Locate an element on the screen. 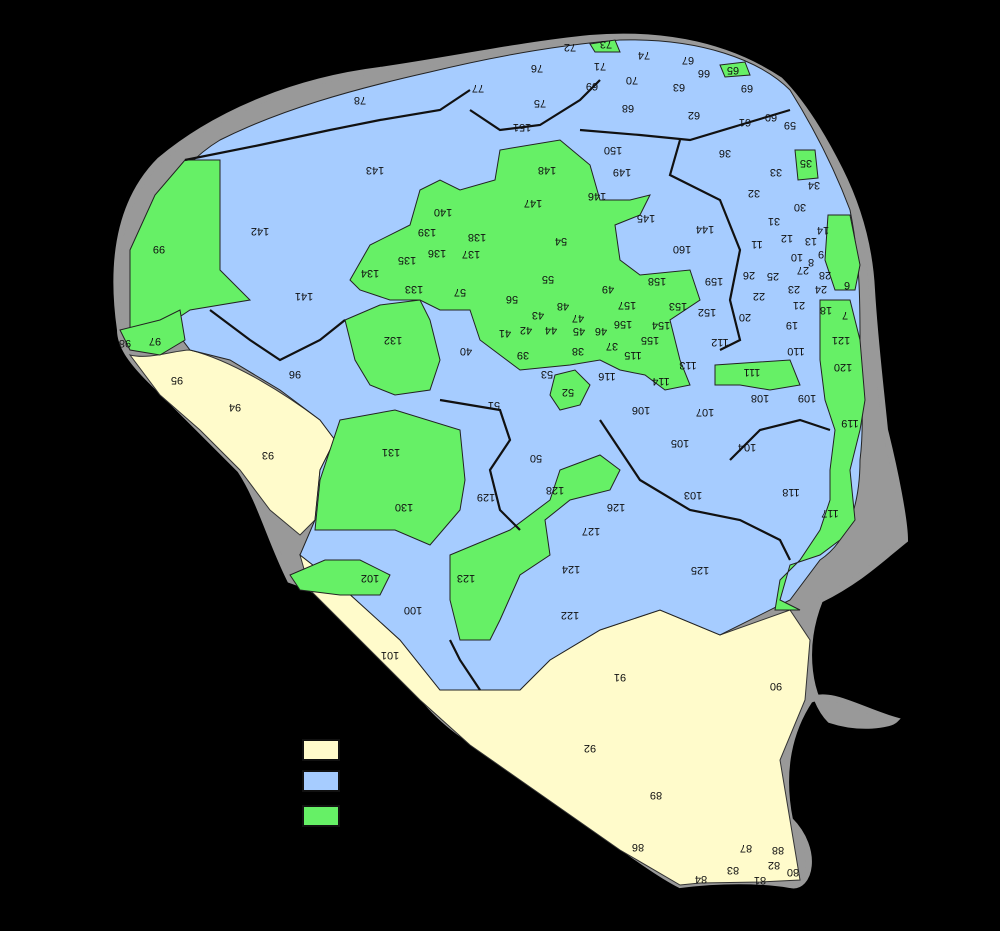 This screenshot has height=931, width=1000. district-label-11: 11 is located at coordinates (756, 244).